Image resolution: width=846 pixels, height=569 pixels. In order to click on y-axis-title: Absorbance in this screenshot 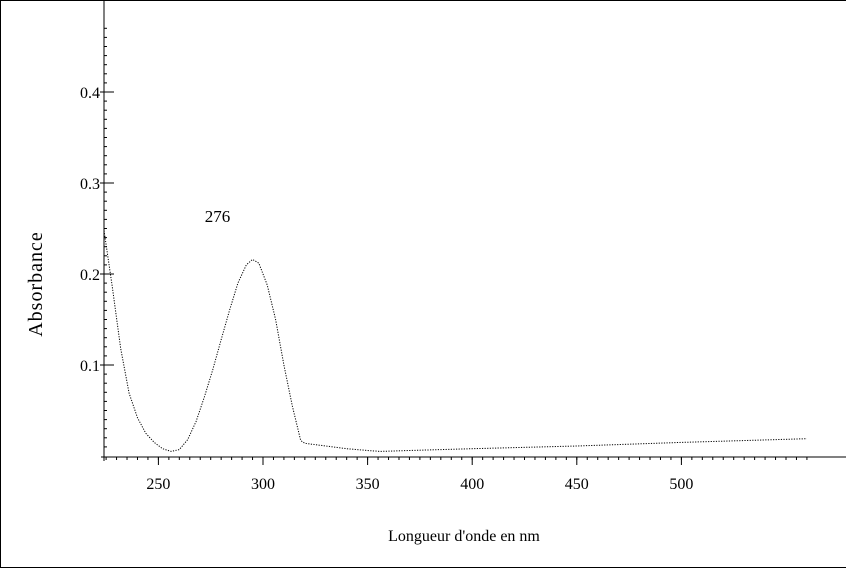, I will do `click(36, 284)`.